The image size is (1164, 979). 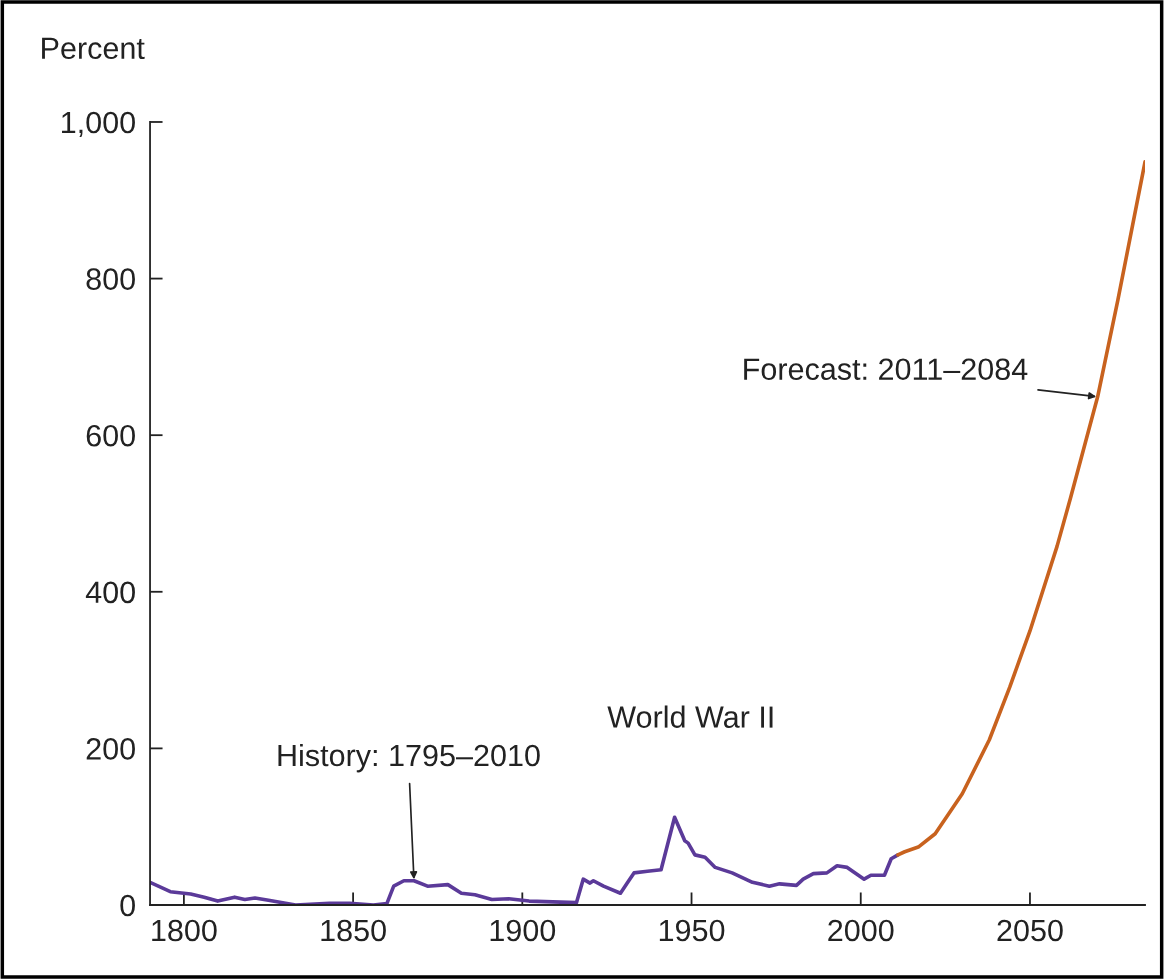 I want to click on y-tick-label: 400, so click(x=110, y=592).